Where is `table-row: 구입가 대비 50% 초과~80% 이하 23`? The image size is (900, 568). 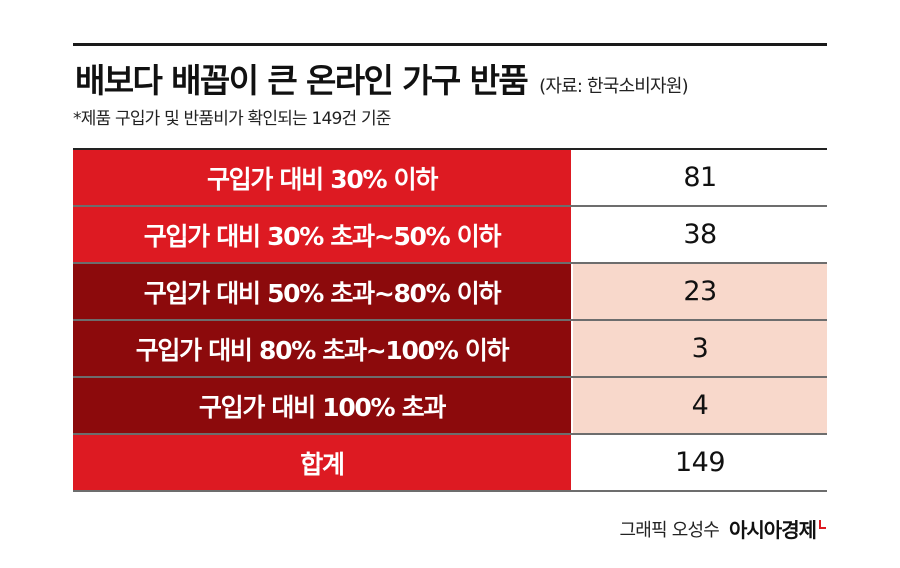 table-row: 구입가 대비 50% 초과~80% 이하 23 is located at coordinates (450, 290).